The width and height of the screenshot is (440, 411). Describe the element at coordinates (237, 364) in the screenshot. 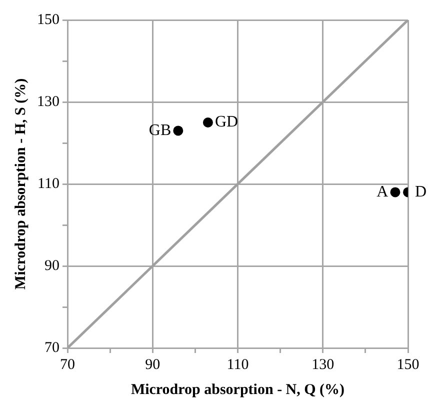

I see `x-tick-label: 110` at that location.